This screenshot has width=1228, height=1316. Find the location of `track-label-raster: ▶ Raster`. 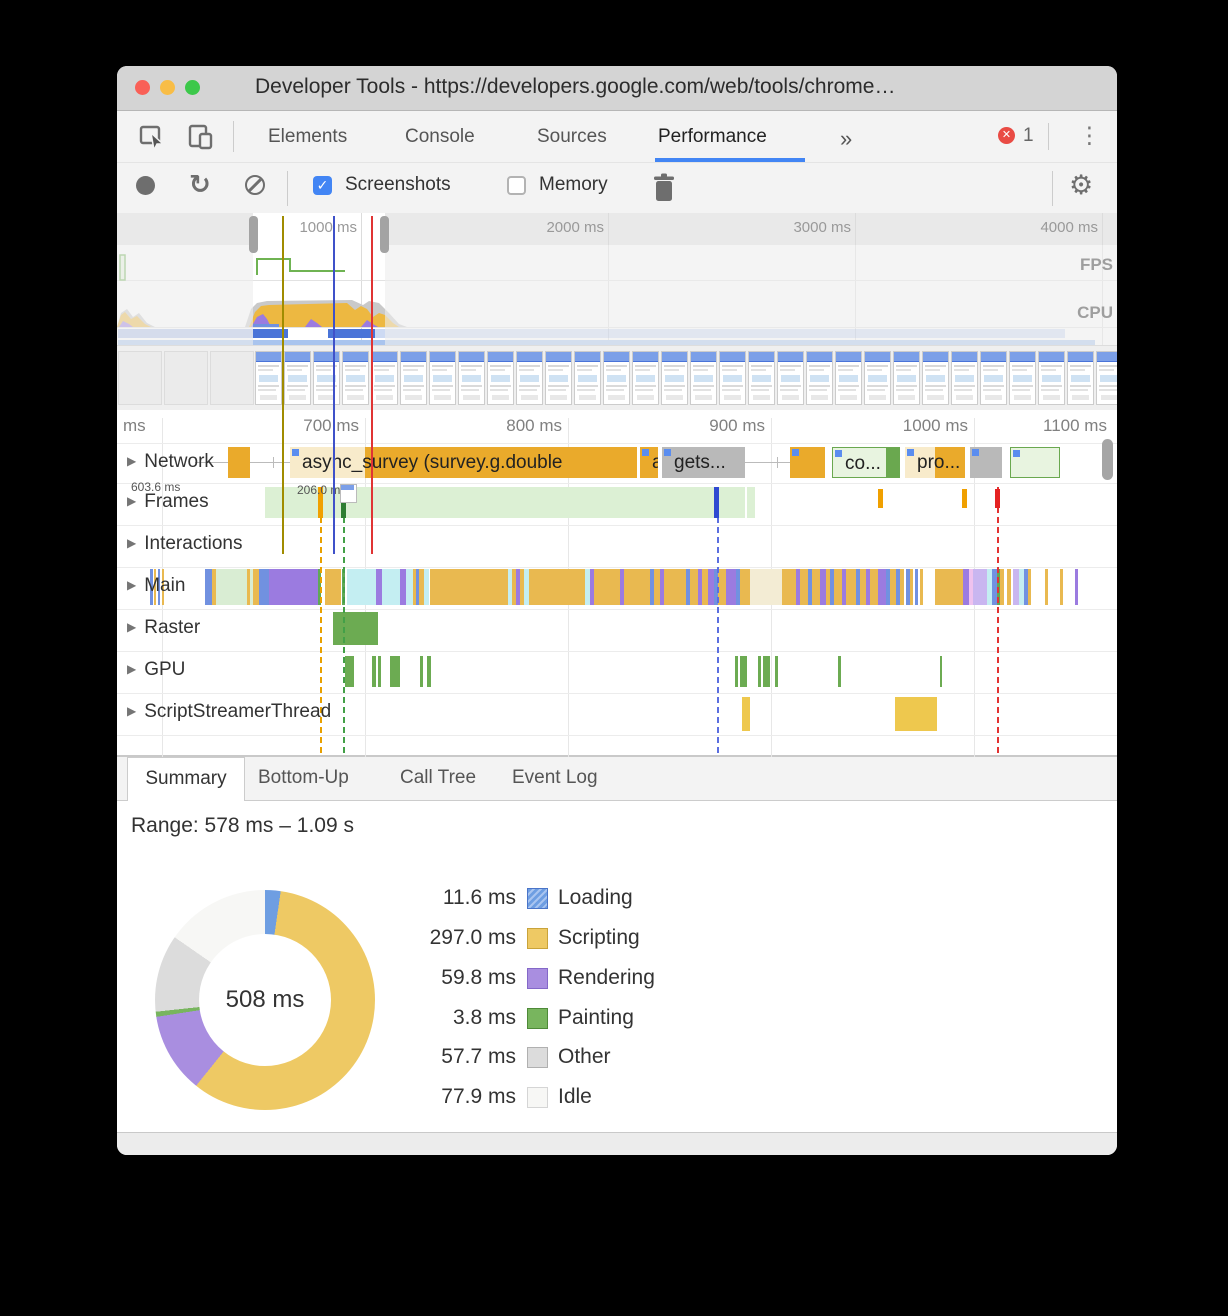

track-label-raster: ▶ Raster is located at coordinates (164, 627).